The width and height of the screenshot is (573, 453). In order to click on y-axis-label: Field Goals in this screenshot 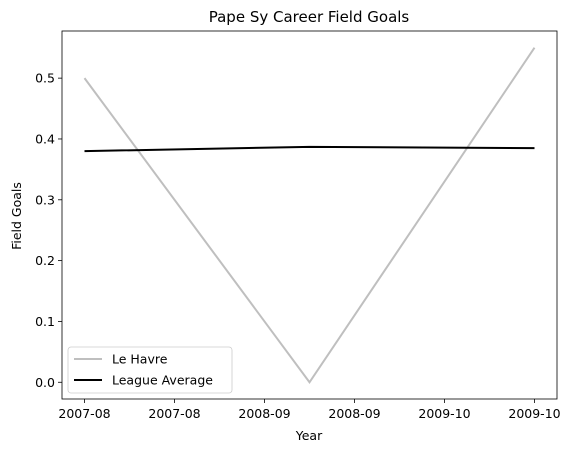, I will do `click(16, 216)`.